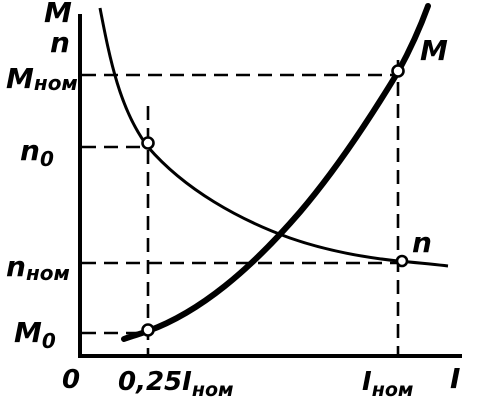 Image resolution: width=479 pixels, height=408 pixels. I want to click on n-nom-tick-label: nном, so click(38, 267).